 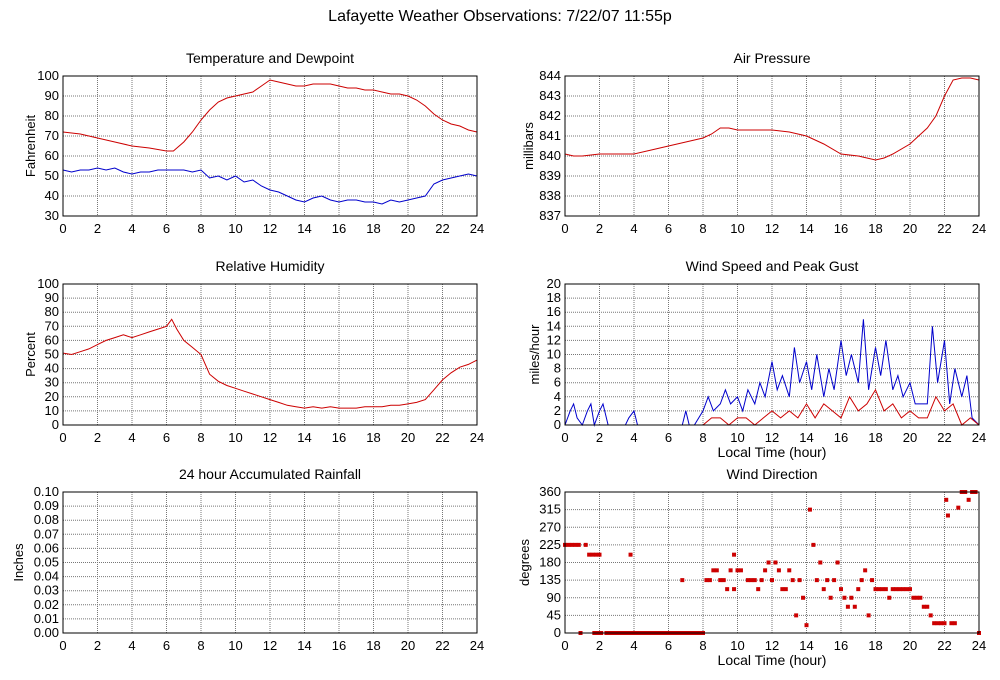 I want to click on y-tick-label: 839, so click(x=550, y=175).